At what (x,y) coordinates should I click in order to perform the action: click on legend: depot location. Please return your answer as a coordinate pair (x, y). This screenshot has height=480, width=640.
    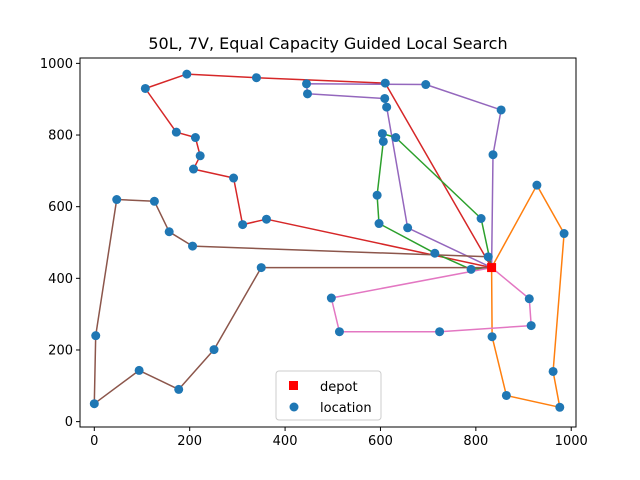
    Looking at the image, I should click on (328, 395).